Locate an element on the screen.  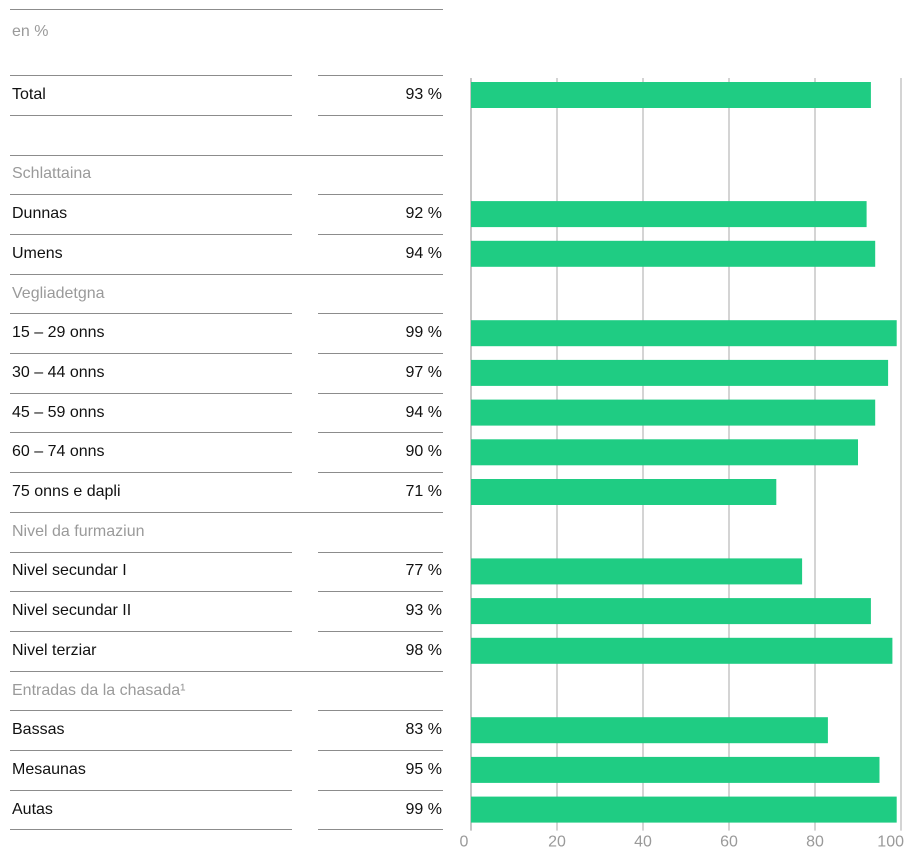
row-value: 83 % is located at coordinates (423, 730).